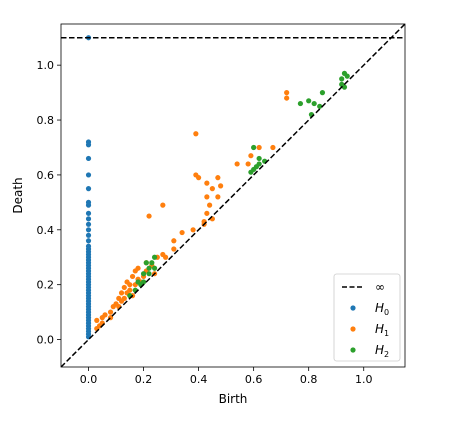 The width and height of the screenshot is (474, 421). I want to click on y-tick-label: 0.0, so click(46, 340).